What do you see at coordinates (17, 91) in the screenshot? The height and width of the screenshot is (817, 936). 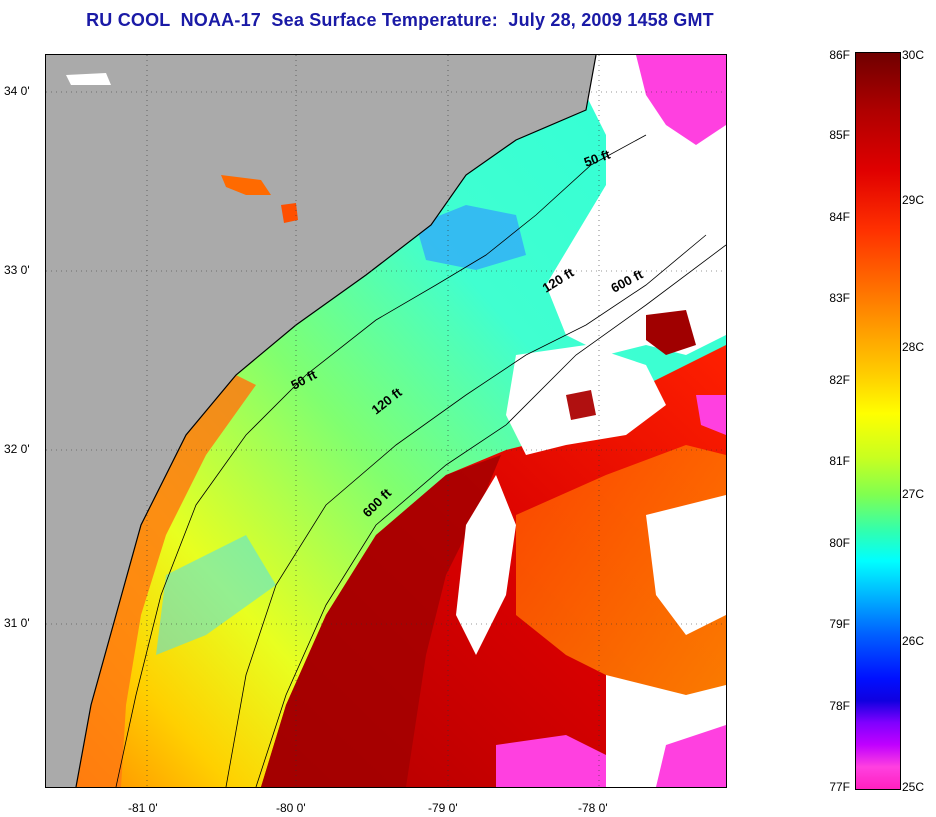 I see `lat-label-34: 34 0'` at bounding box center [17, 91].